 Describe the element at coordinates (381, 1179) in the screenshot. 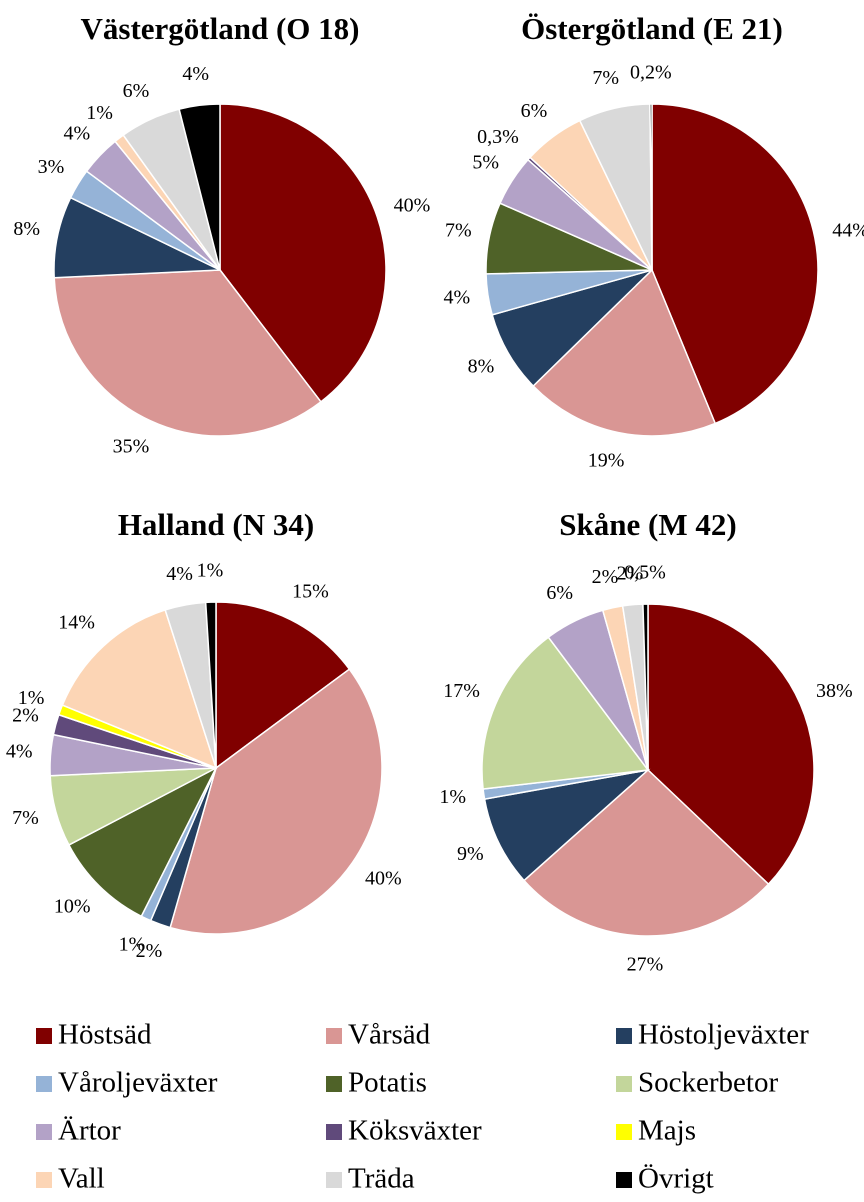

I see `legend-label: Träda` at that location.